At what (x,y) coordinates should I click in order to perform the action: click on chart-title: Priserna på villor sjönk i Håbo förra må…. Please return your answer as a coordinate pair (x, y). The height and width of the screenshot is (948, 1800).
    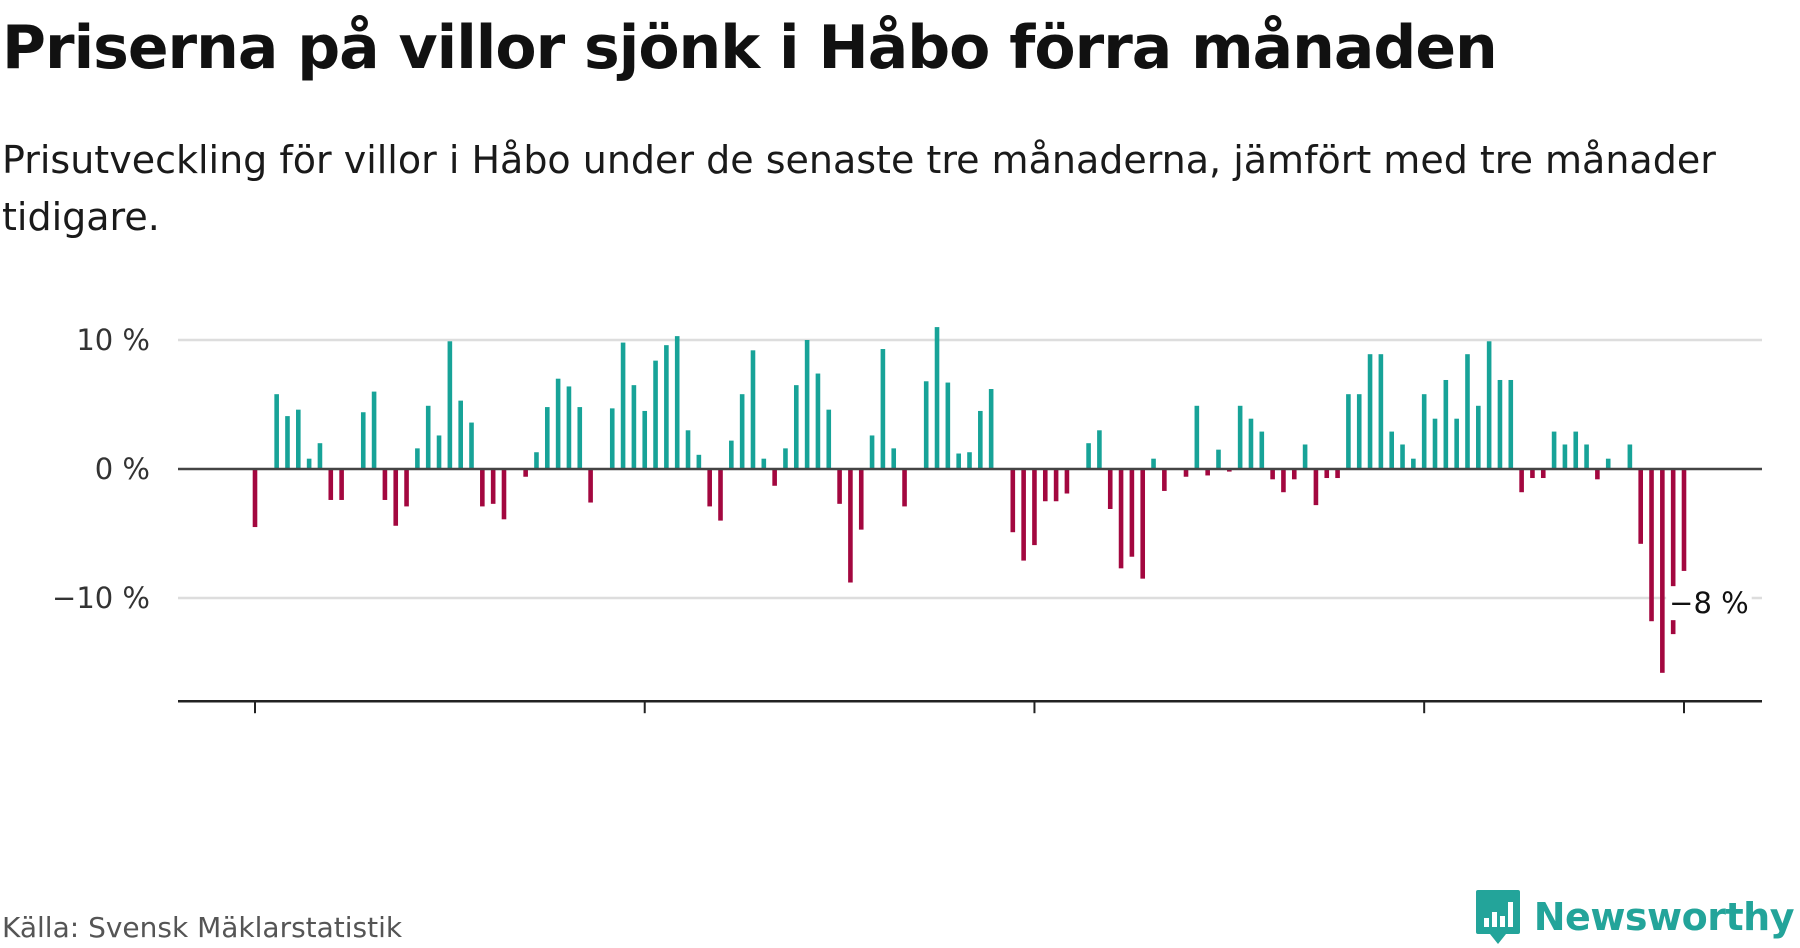
    Looking at the image, I should click on (750, 48).